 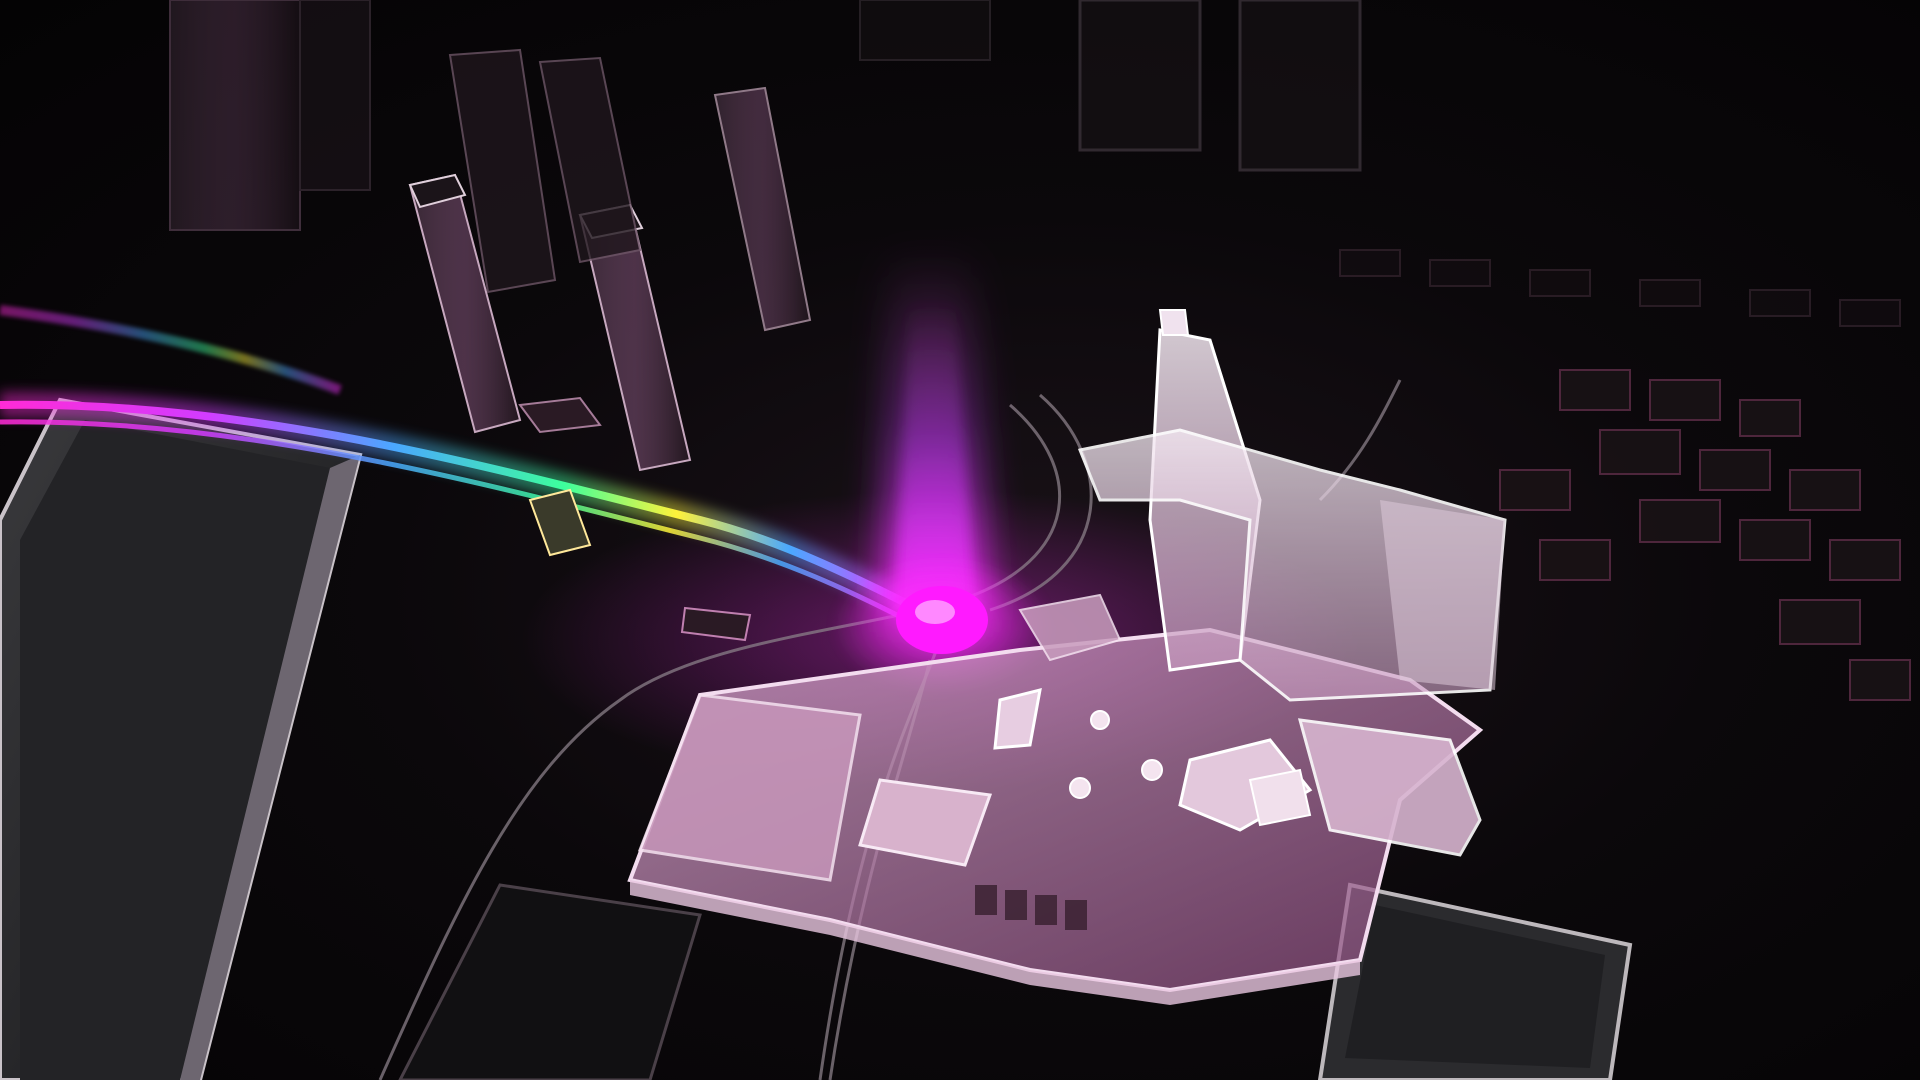 What do you see at coordinates (635, 519) in the screenshot?
I see `small-glass-blocks` at bounding box center [635, 519].